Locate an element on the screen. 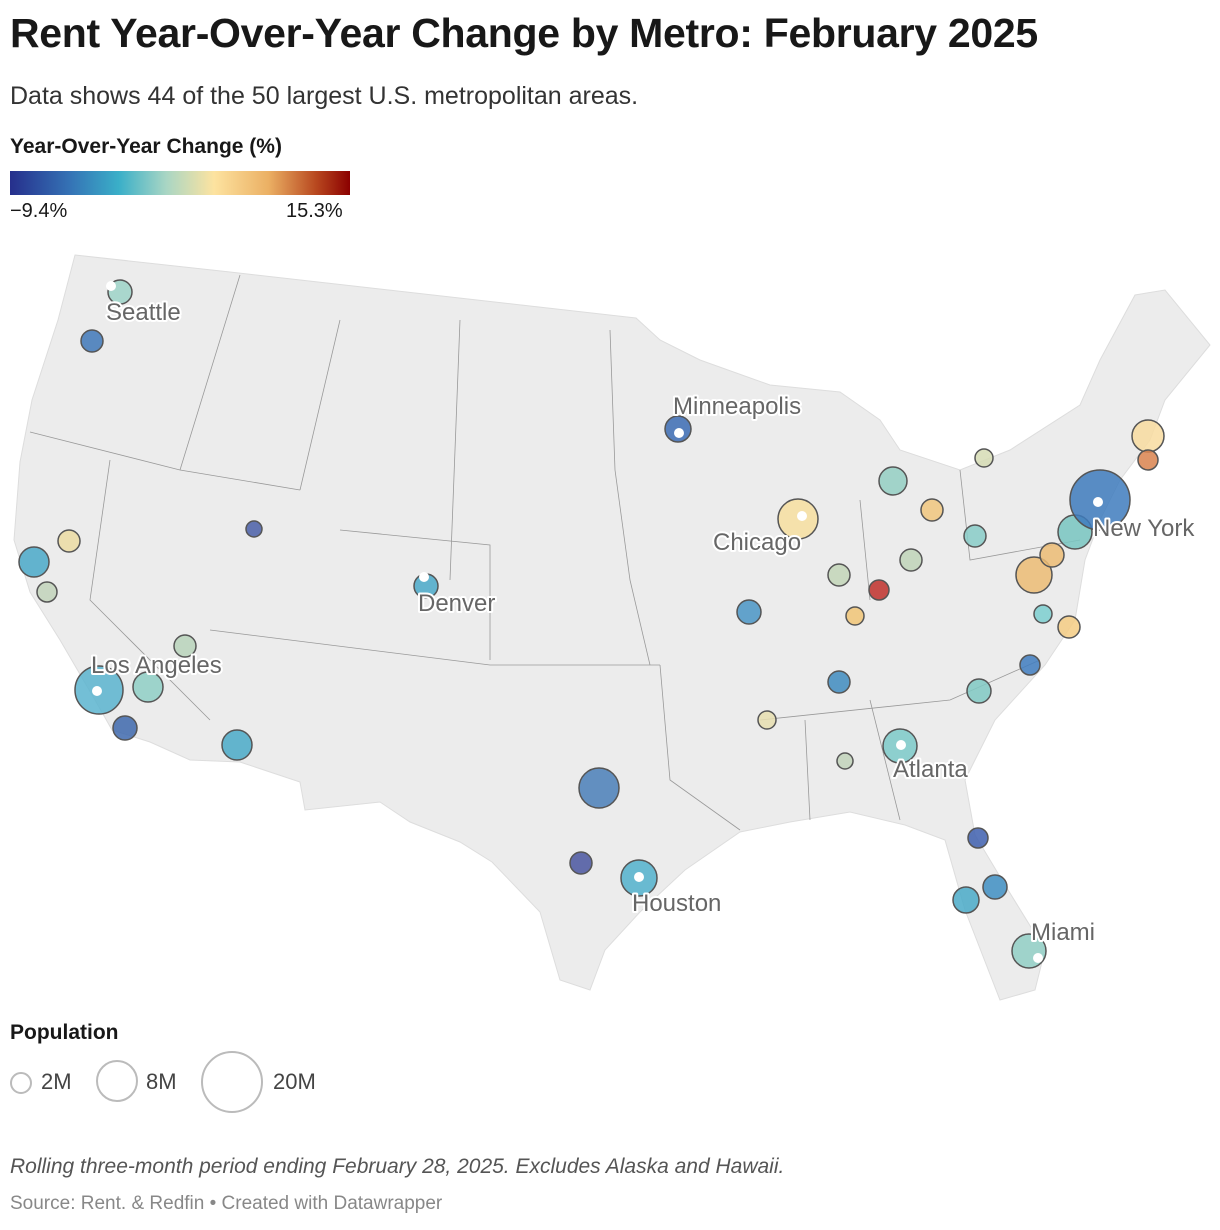  label-denver: Denver is located at coordinates (456, 603).